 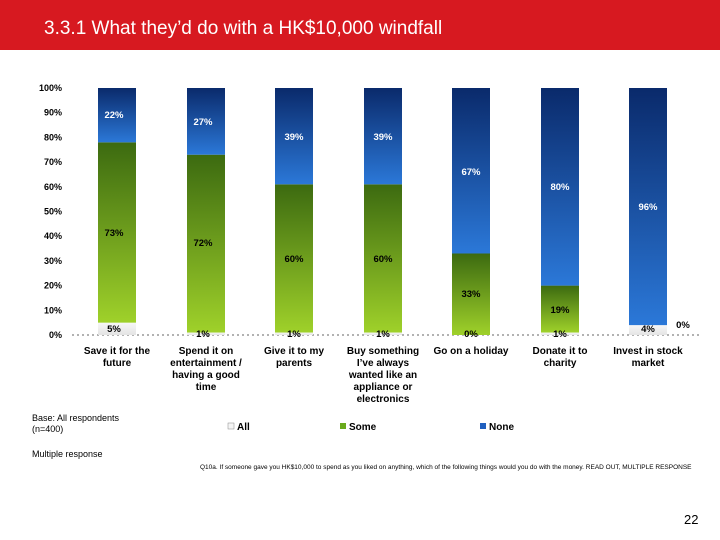 I want to click on data-label-none-5: 67%, so click(x=471, y=172).